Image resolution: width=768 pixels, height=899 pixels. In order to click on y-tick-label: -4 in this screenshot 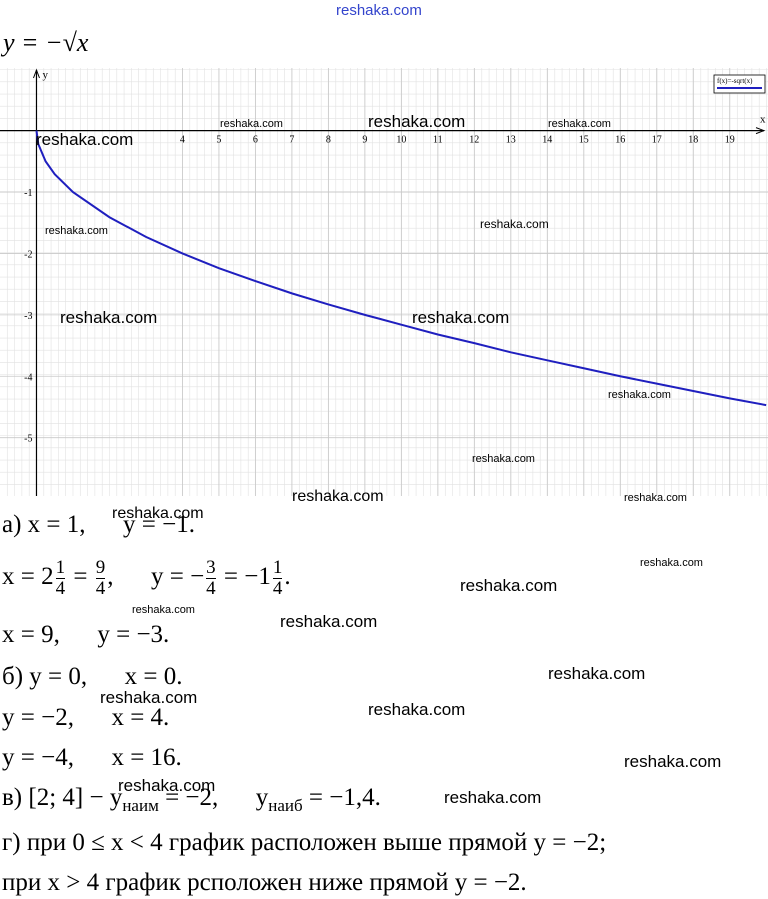, I will do `click(28, 377)`.